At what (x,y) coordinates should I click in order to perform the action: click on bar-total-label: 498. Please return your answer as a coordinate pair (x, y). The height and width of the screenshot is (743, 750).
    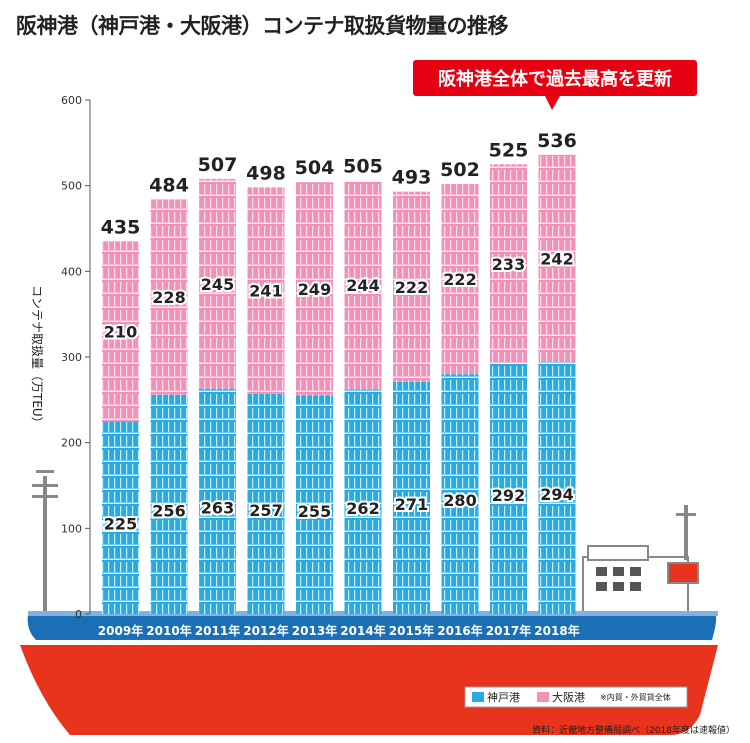
    Looking at the image, I should click on (266, 173).